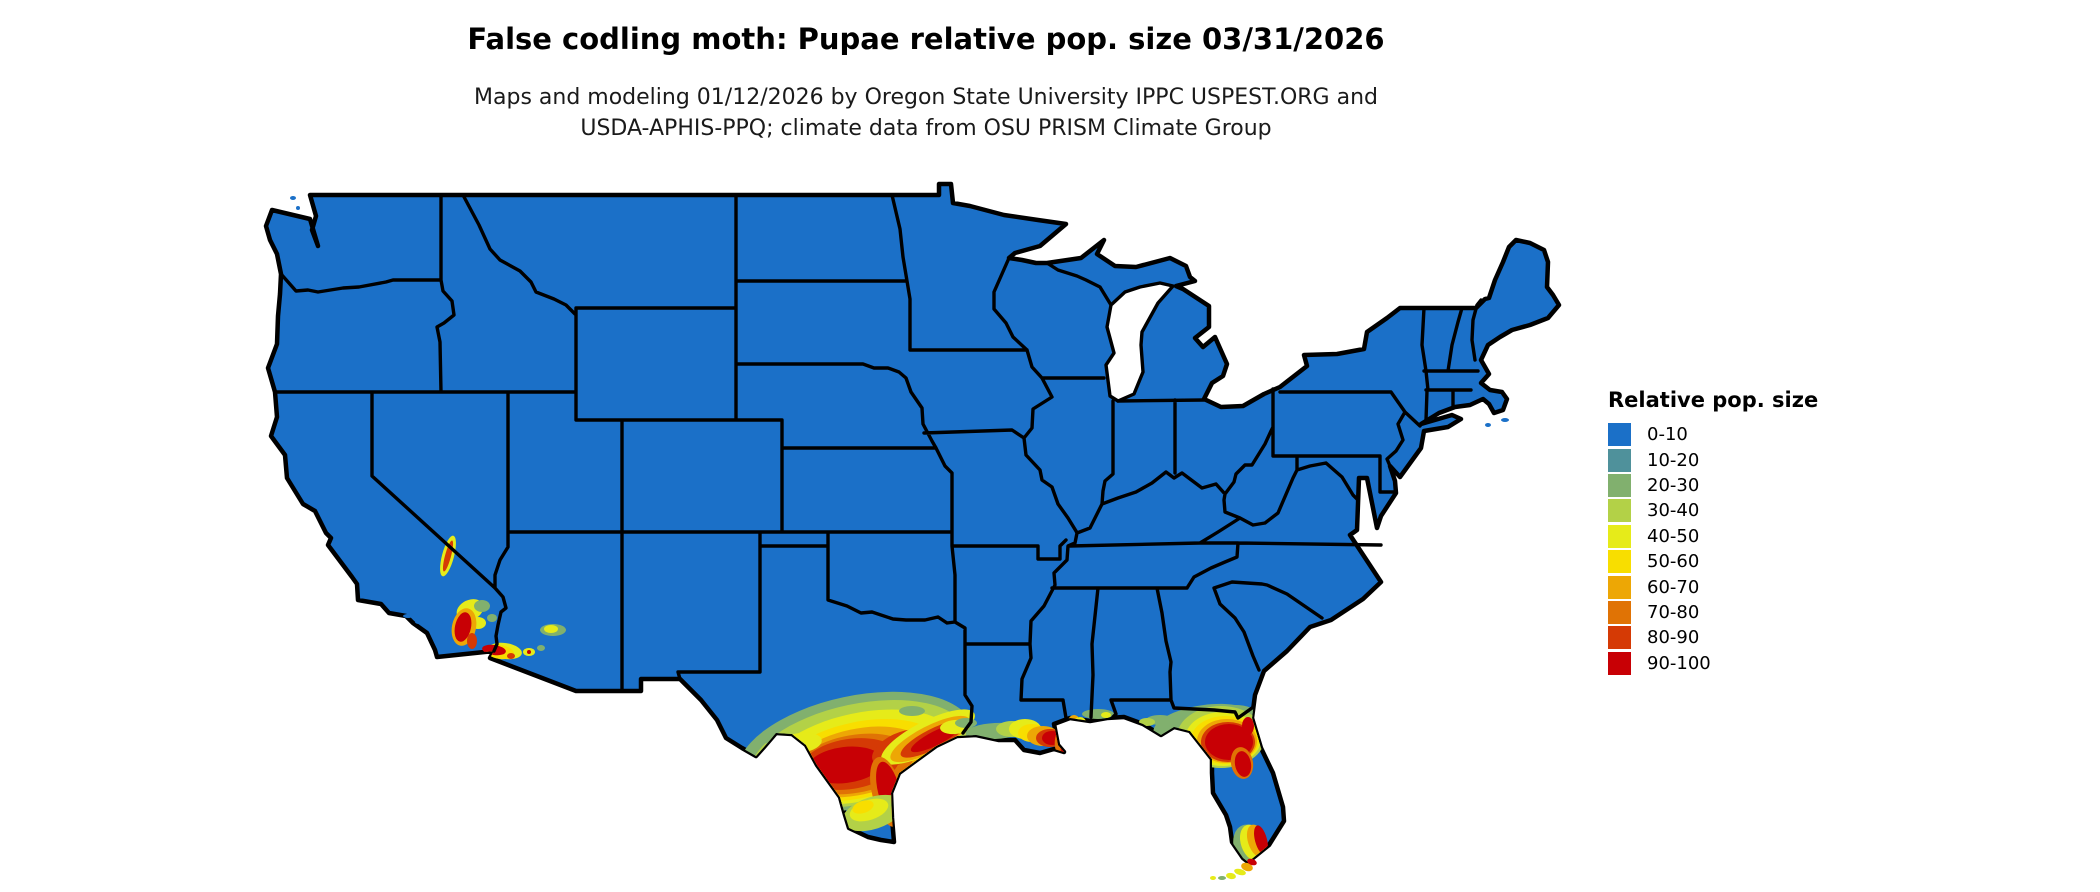 This screenshot has height=892, width=2100. I want to click on legend-title: Relative pop. size, so click(1713, 400).